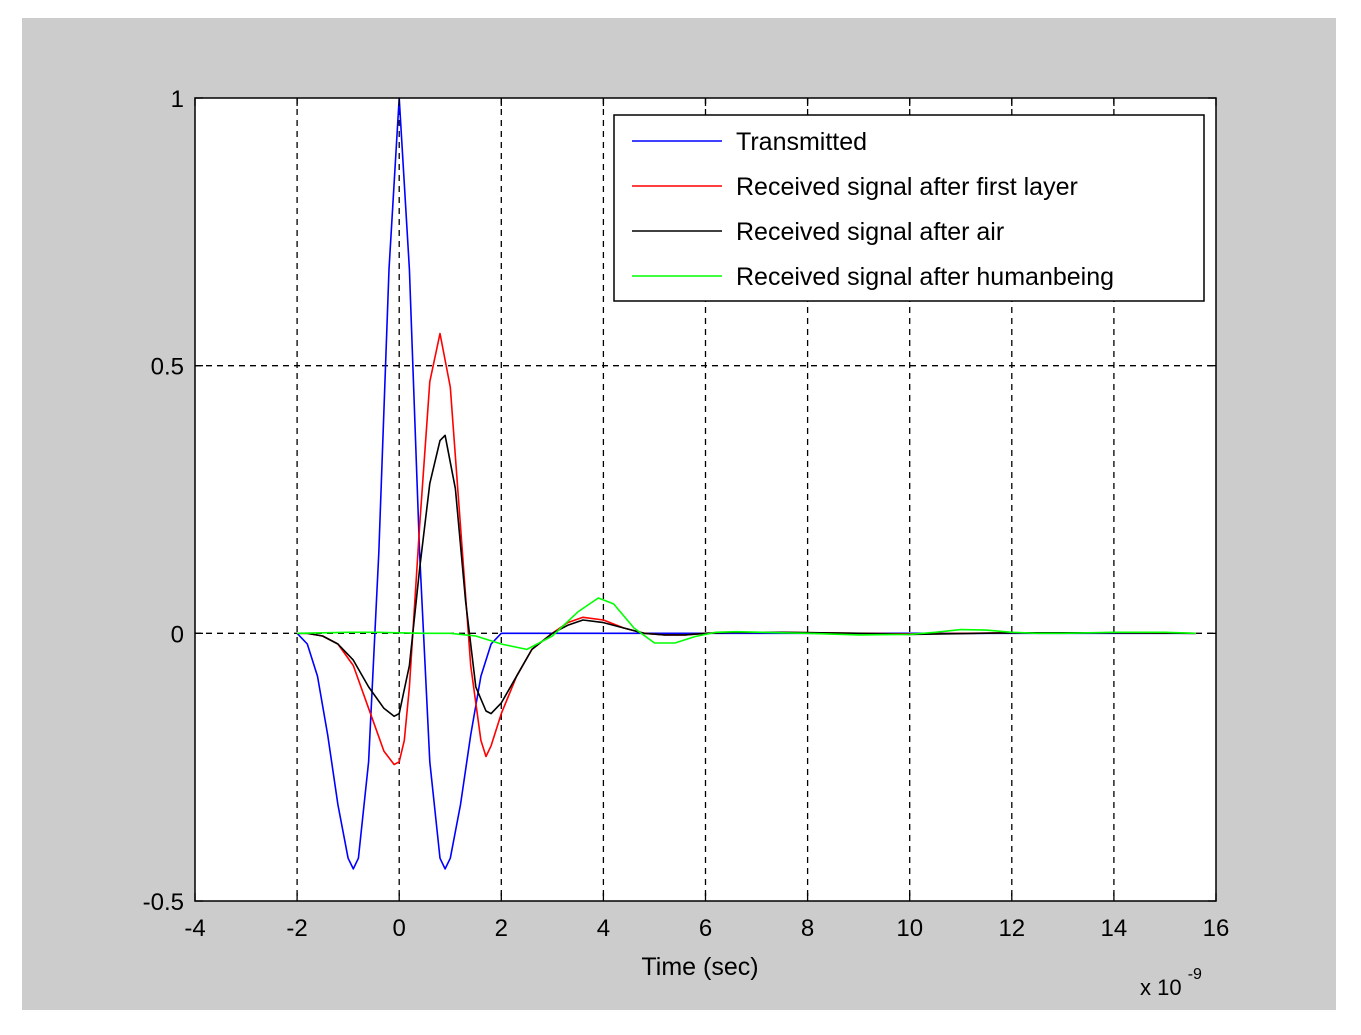 This screenshot has width=1361, height=1035. I want to click on y-tick-label: 0.5, so click(167, 367).